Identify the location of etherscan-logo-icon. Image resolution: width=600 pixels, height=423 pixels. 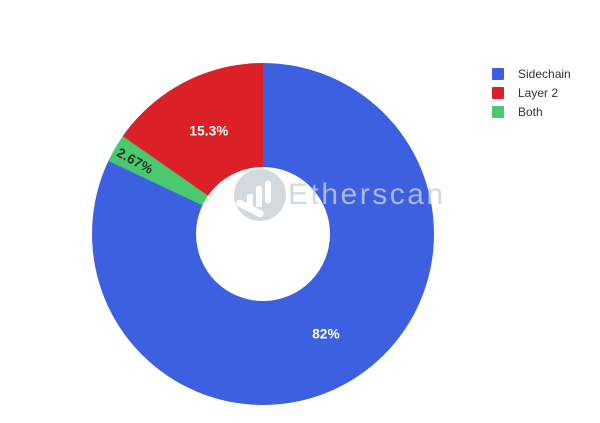
(260, 195).